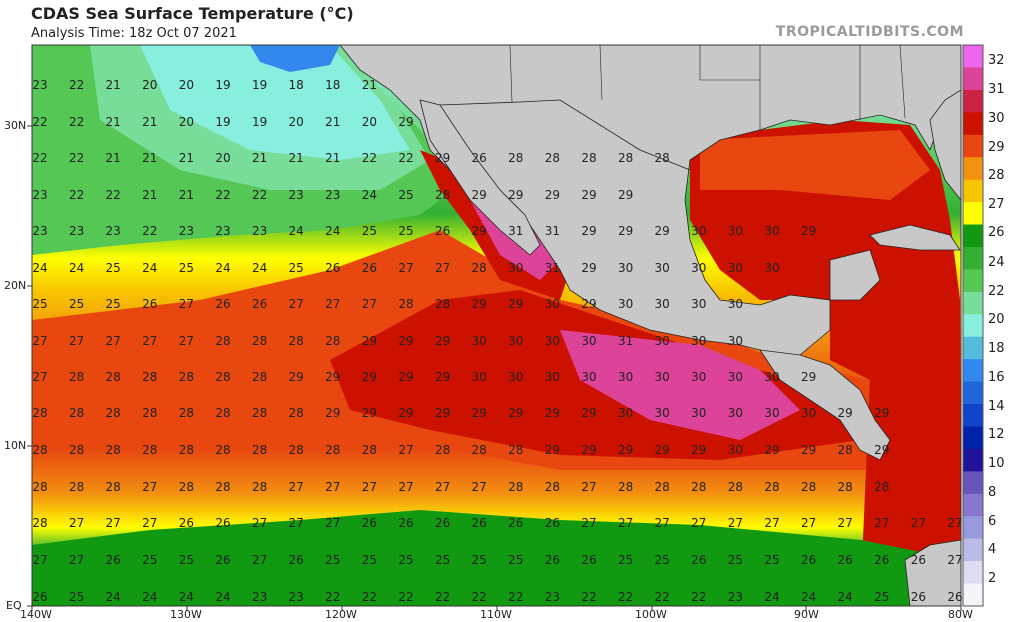 This screenshot has width=1010, height=622. I want to click on colorbar-label: 24, so click(996, 262).